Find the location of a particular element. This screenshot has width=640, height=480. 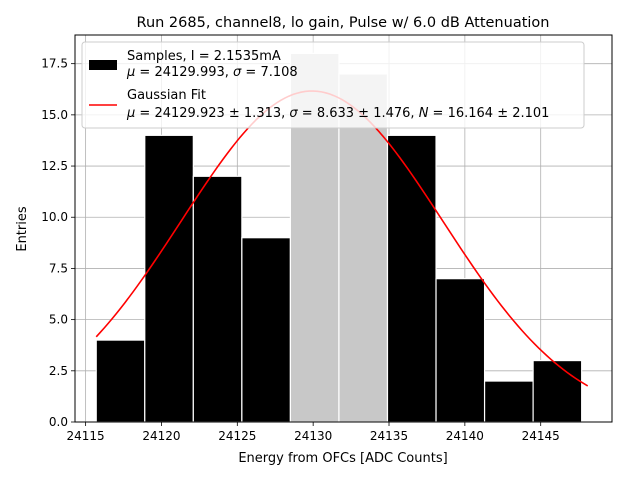

legend-samples-line1: Samples, I = 2.1535mA is located at coordinates (204, 56).